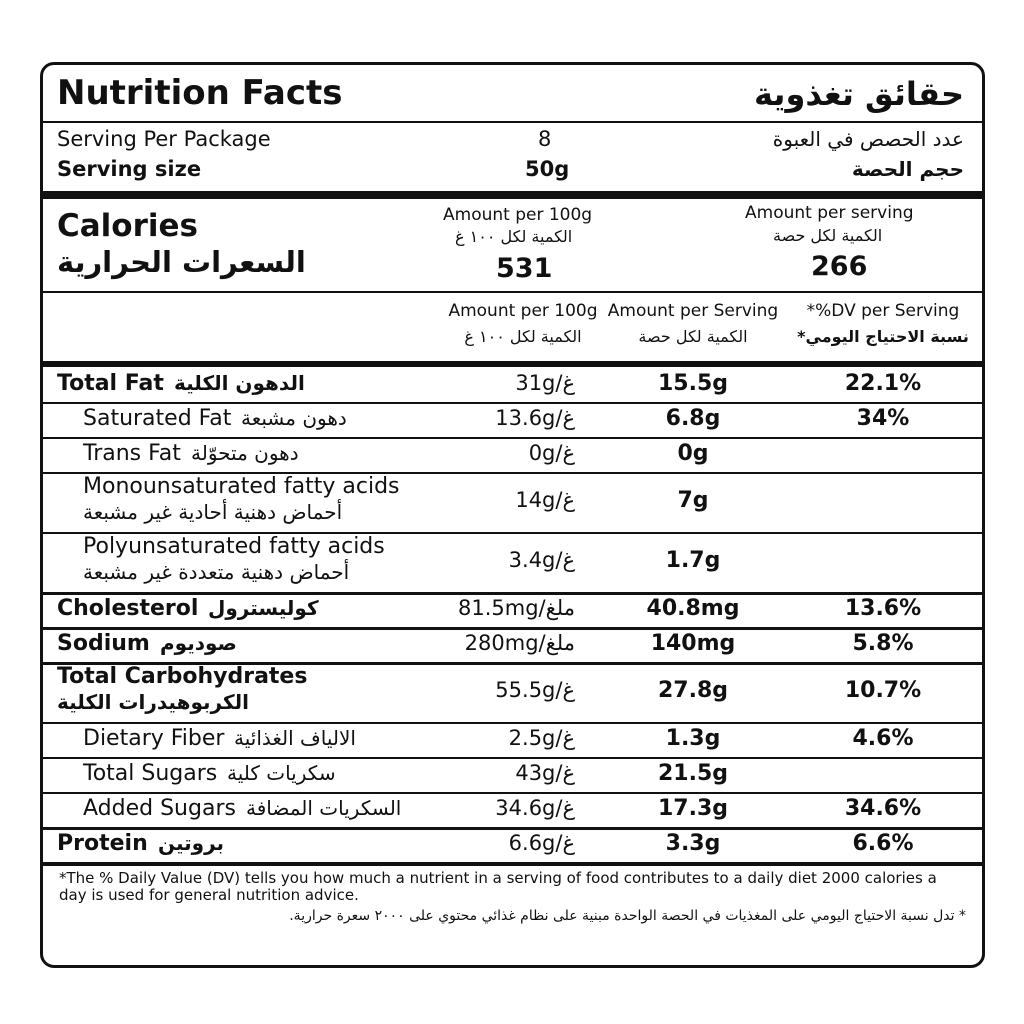 The width and height of the screenshot is (1024, 1024). Describe the element at coordinates (541, 560) in the screenshot. I see `per100-value: 3.4g/غ` at that location.